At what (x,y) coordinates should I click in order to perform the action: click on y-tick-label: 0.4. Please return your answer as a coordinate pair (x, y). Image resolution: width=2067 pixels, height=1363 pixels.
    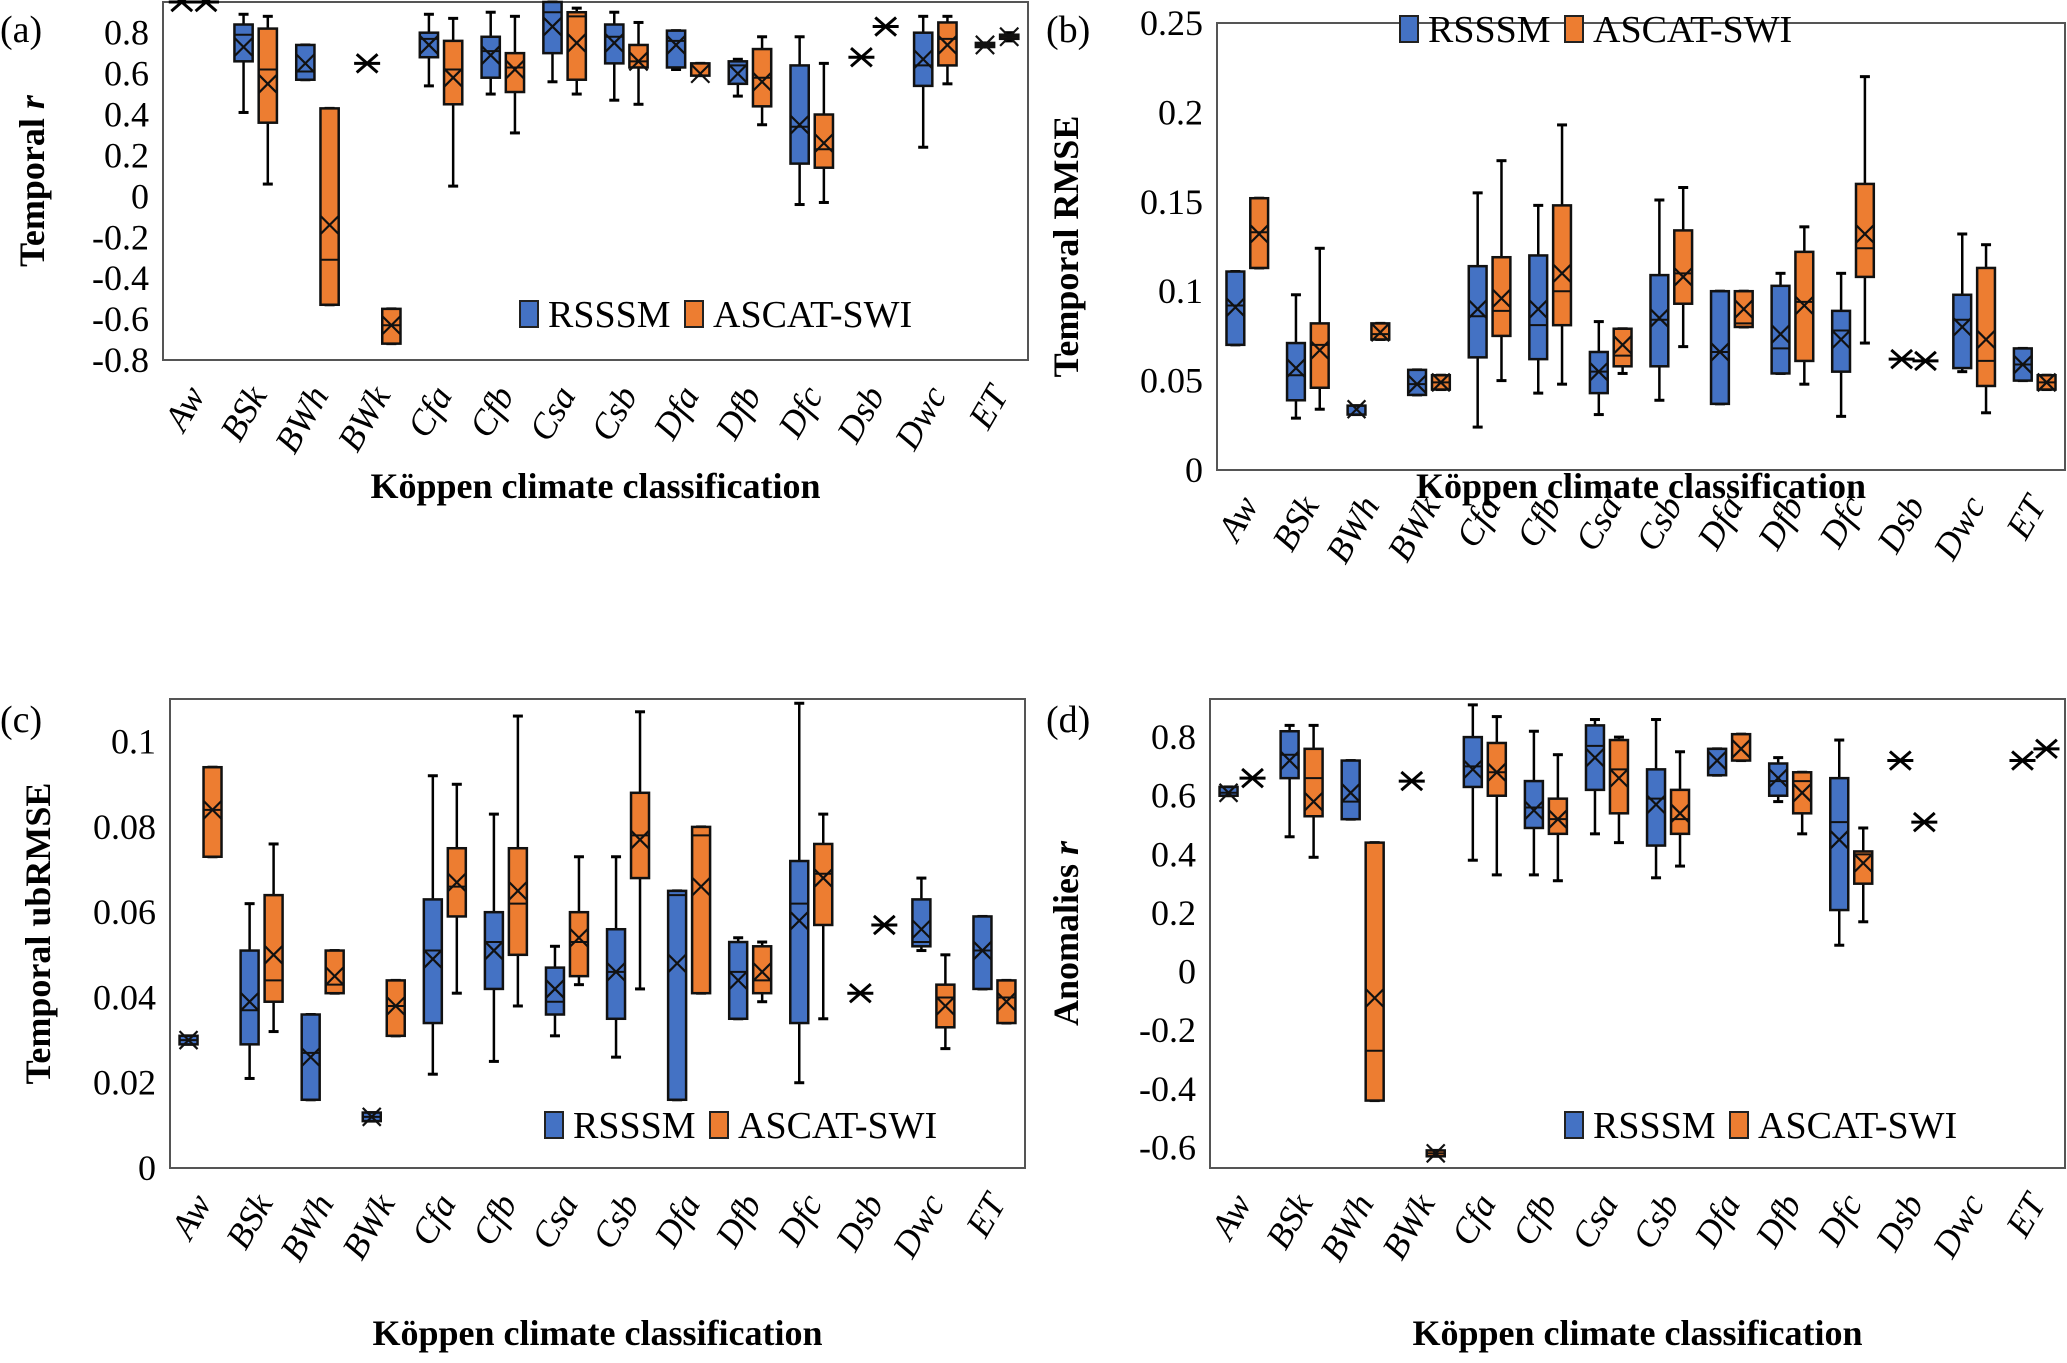
    Looking at the image, I should click on (126, 115).